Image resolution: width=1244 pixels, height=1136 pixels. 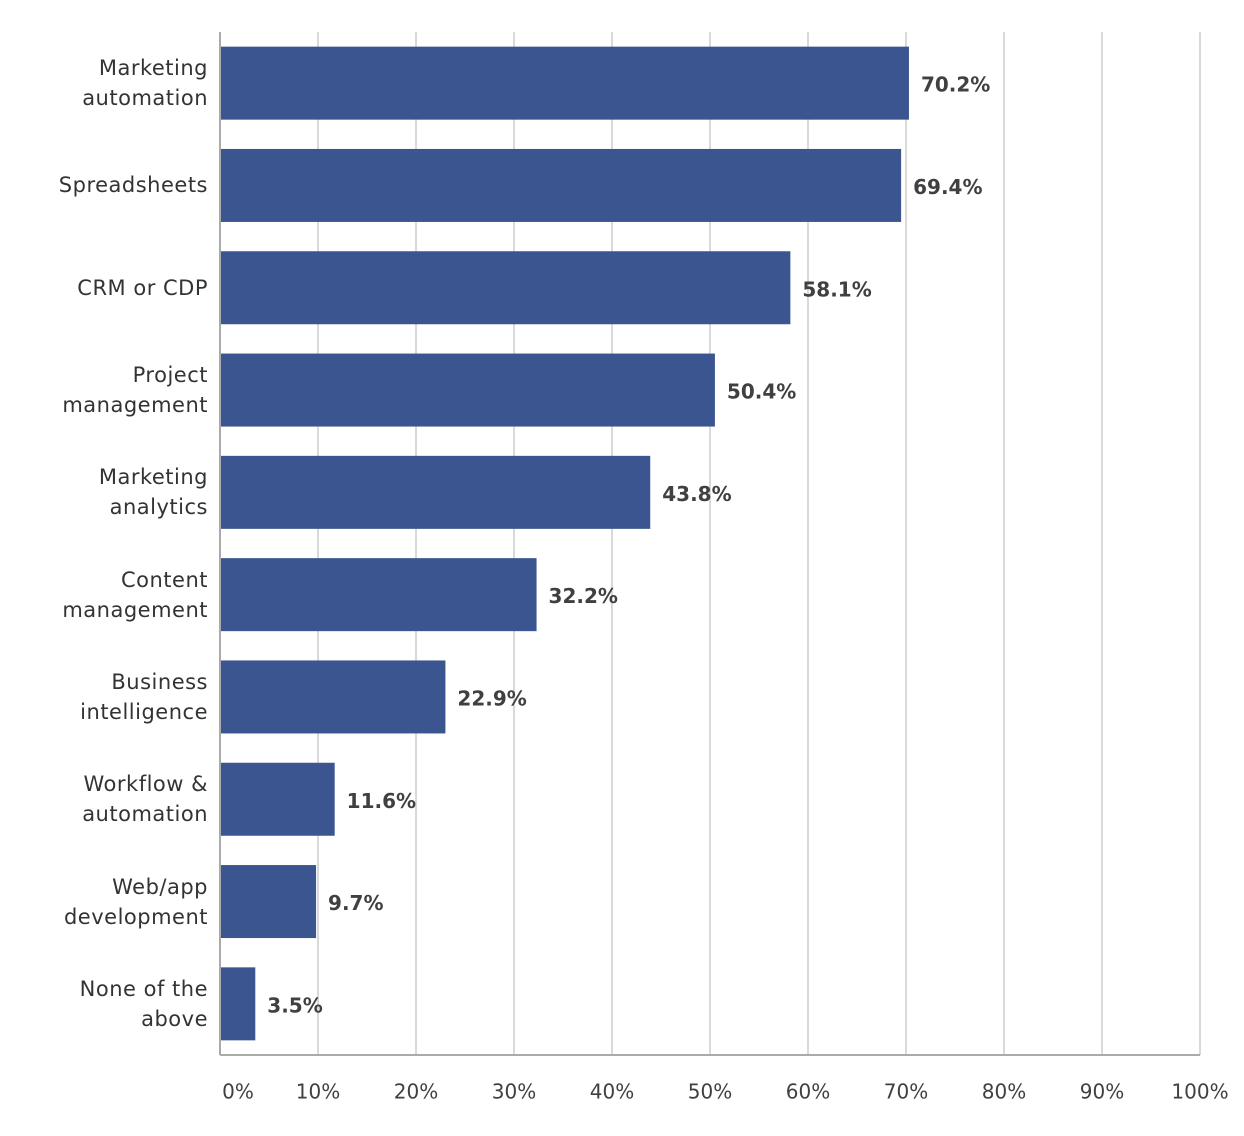 What do you see at coordinates (238, 1092) in the screenshot?
I see `x-tick-label: 0%` at bounding box center [238, 1092].